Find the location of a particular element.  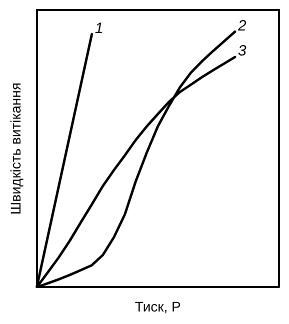

series-label: 2 is located at coordinates (241, 25).